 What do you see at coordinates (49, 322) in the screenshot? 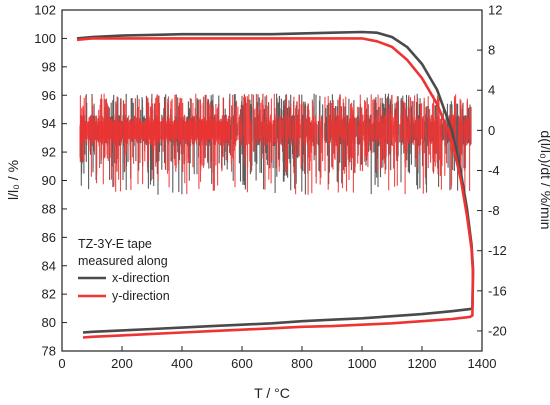
I see `y-left-tick-label-80: 80` at bounding box center [49, 322].